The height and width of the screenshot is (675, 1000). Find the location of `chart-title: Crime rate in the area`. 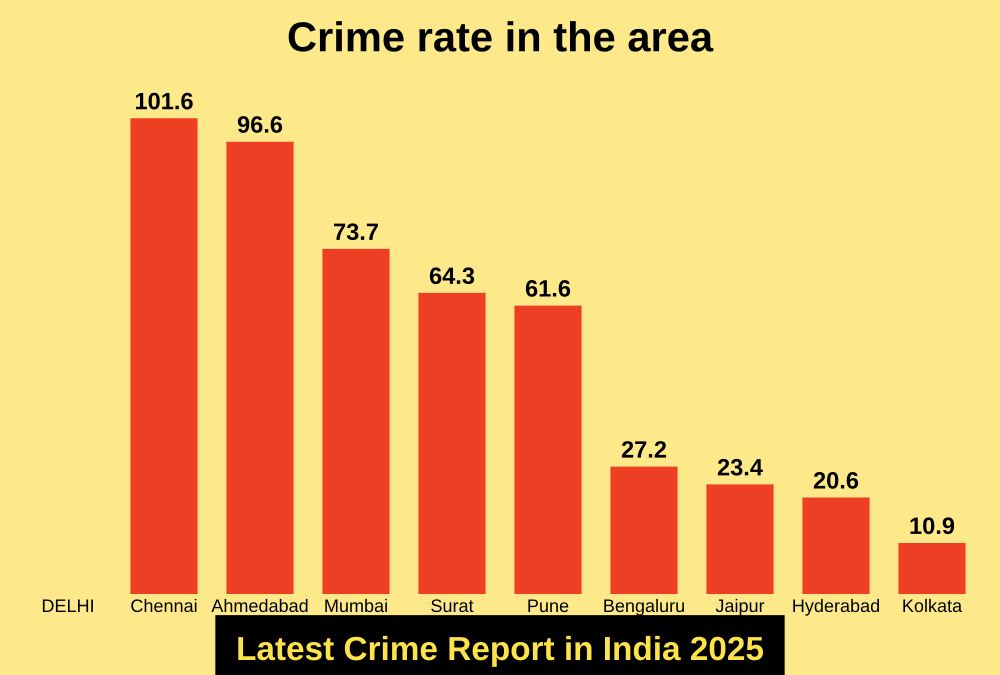

chart-title: Crime rate in the area is located at coordinates (501, 36).